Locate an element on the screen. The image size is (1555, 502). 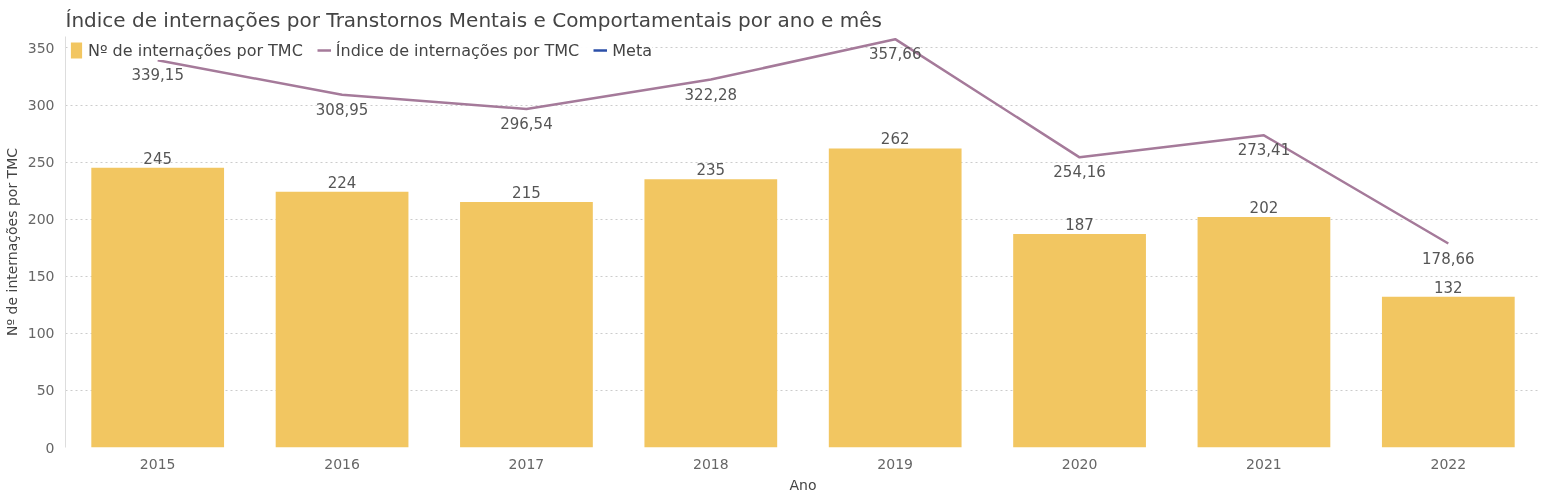
data-label: 132 is located at coordinates (1448, 287).